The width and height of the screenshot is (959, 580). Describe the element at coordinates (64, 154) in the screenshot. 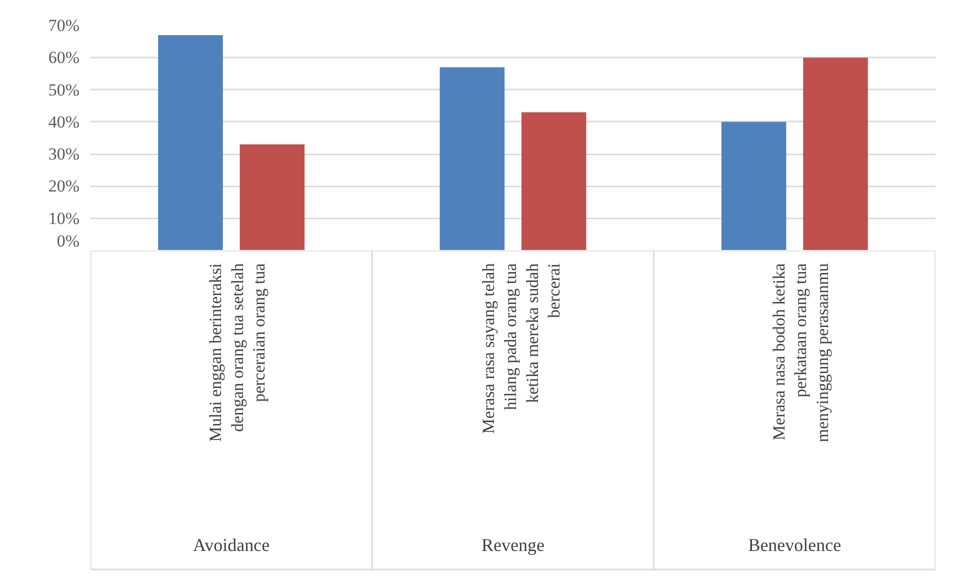

I see `y-tick-label: 30%` at that location.